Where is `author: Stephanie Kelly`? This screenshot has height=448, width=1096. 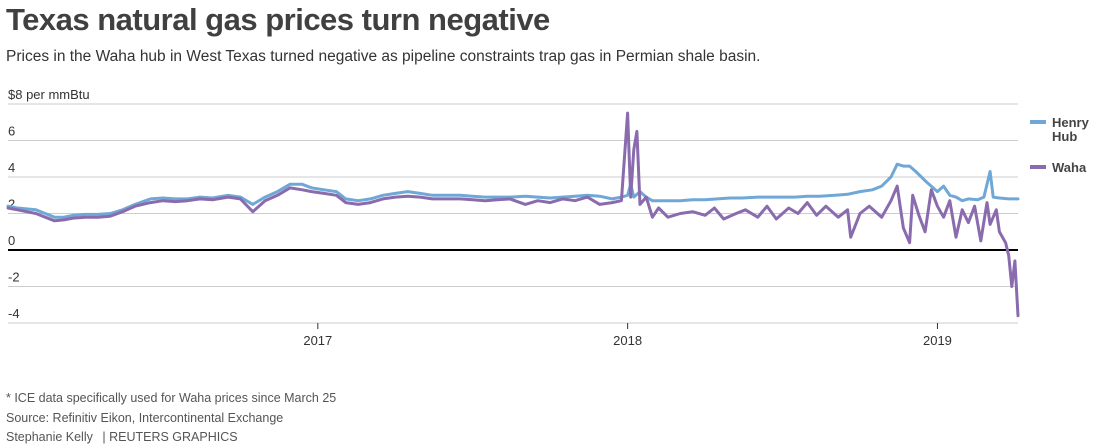 author: Stephanie Kelly is located at coordinates (49, 437).